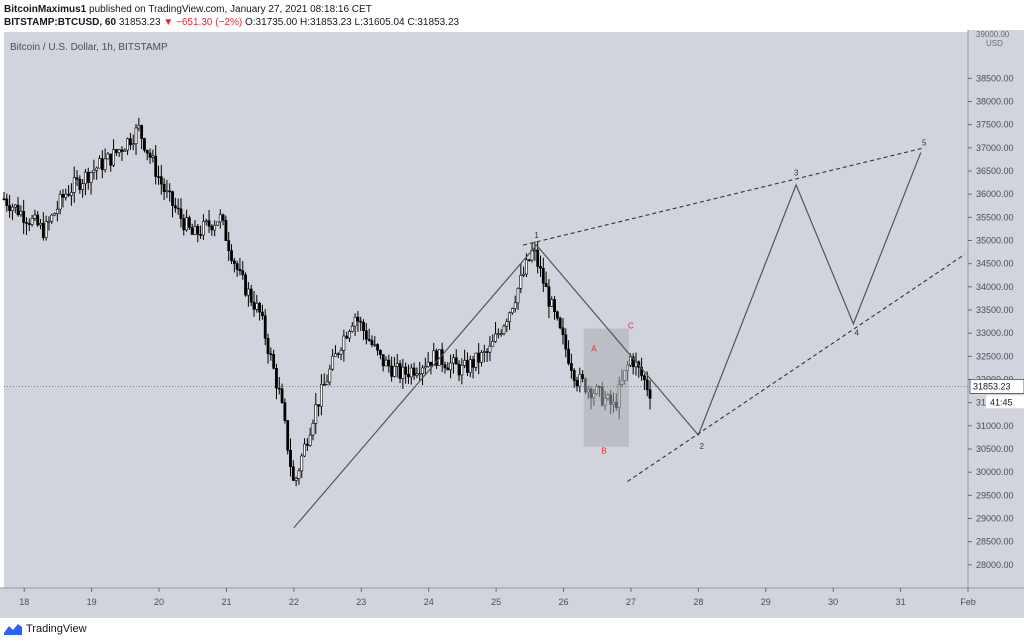 Image resolution: width=1024 pixels, height=643 pixels. I want to click on tradingview-brand: TradingView, so click(45, 629).